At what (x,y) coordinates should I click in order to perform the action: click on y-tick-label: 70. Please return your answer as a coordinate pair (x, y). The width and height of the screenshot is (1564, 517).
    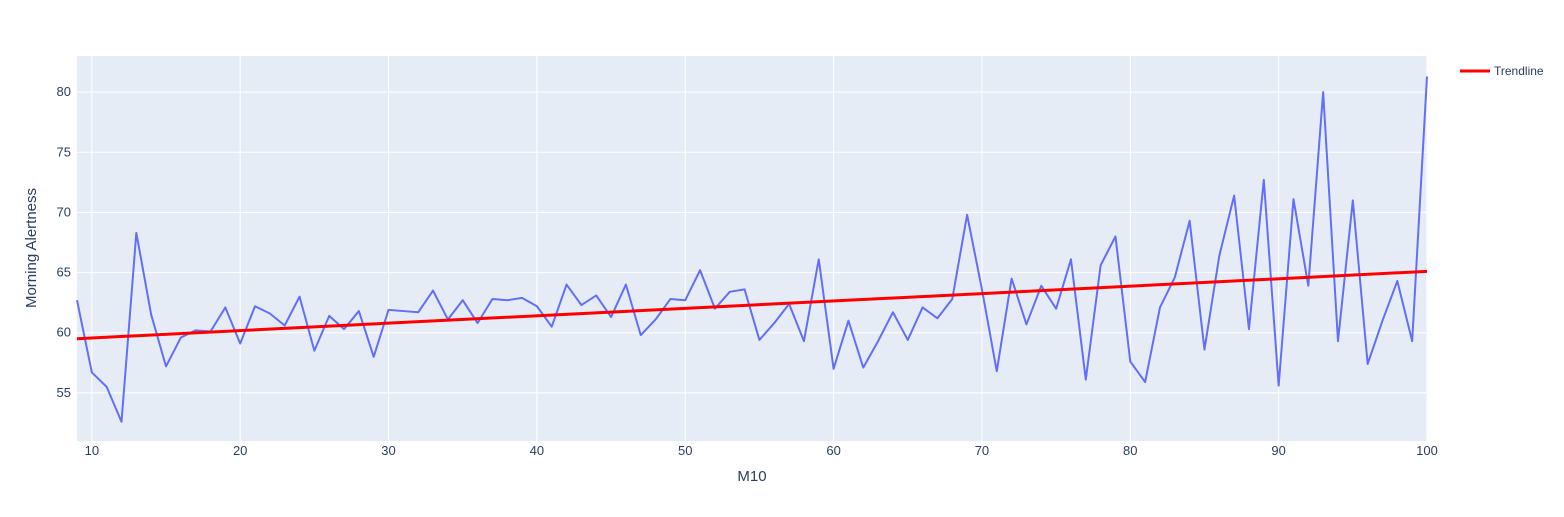
    Looking at the image, I should click on (64, 211).